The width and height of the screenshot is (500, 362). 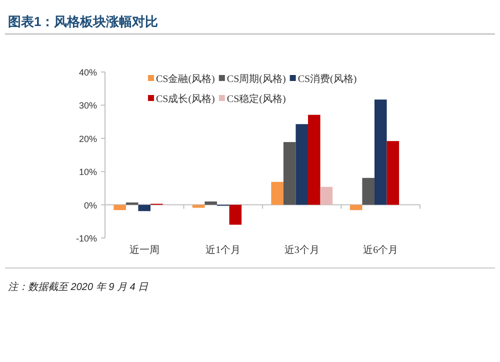 What do you see at coordinates (327, 79) in the screenshot?
I see `legend-label: CS消费(风格)` at bounding box center [327, 79].